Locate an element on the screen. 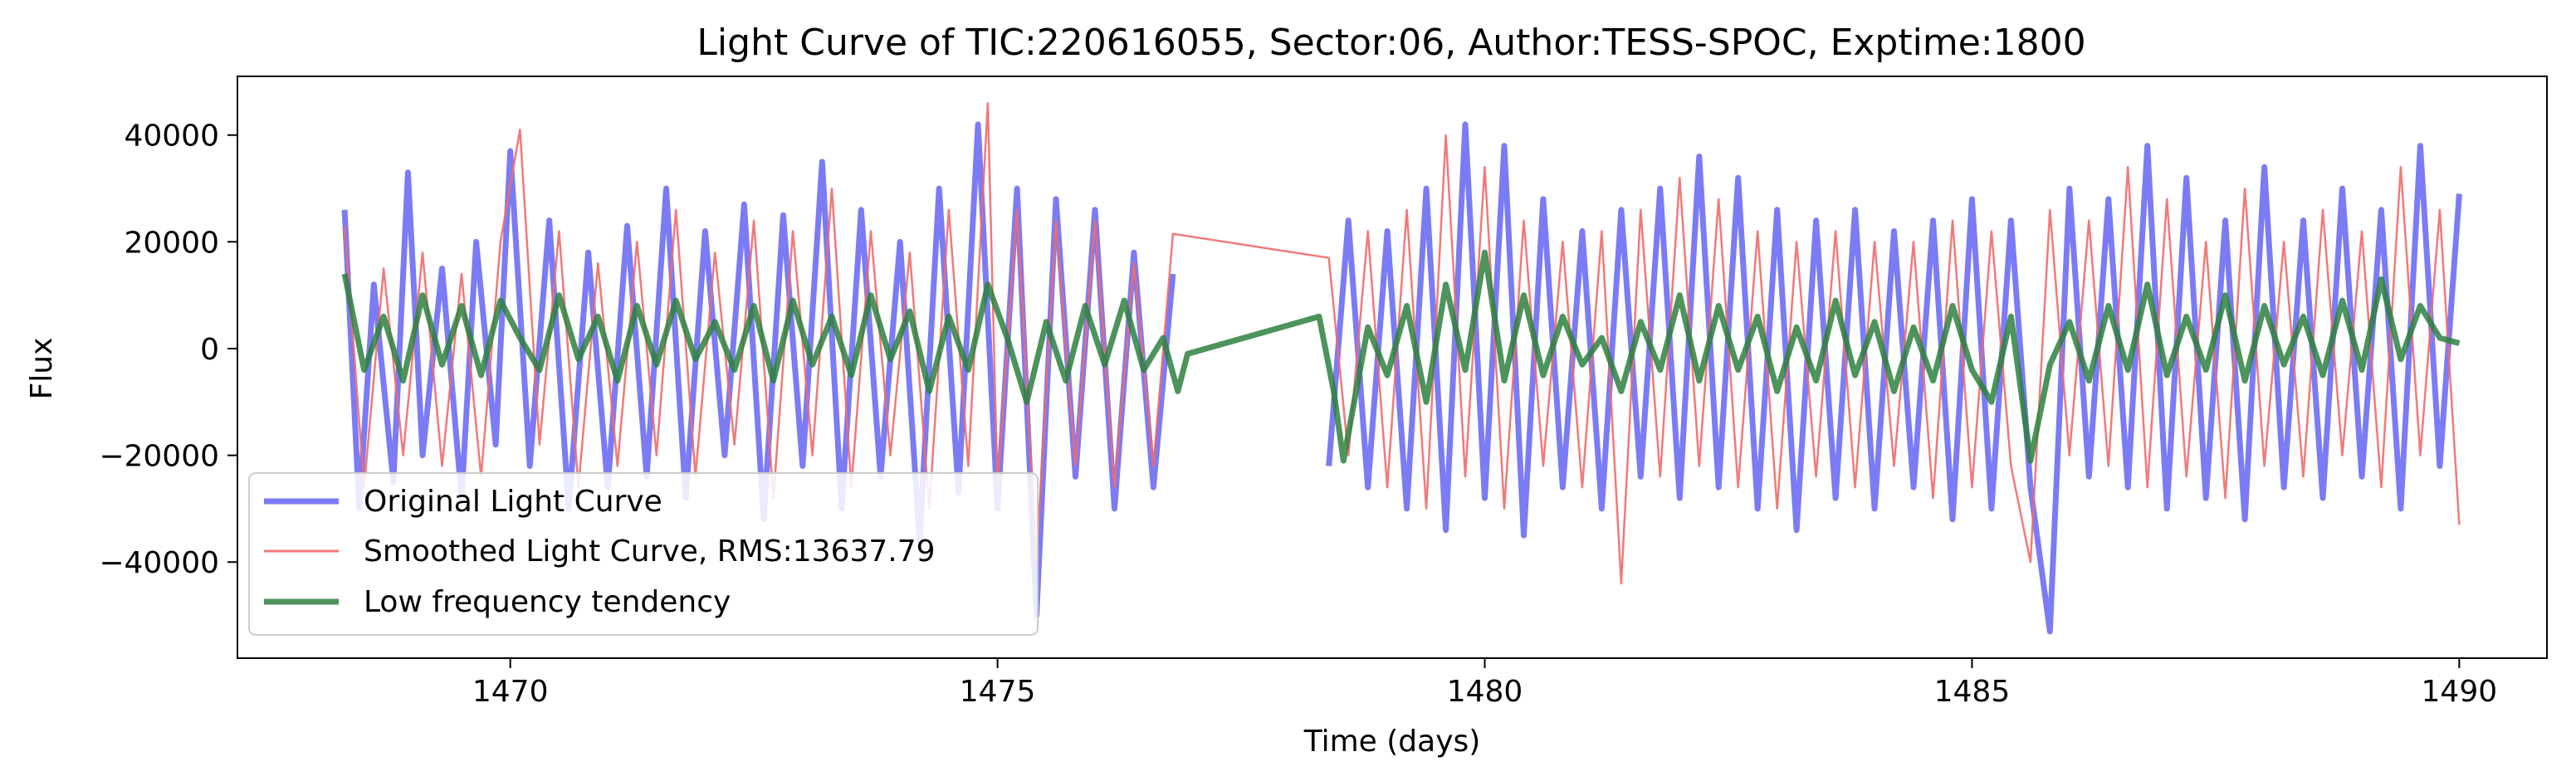 The width and height of the screenshot is (2576, 781). x-tick-label: 1490 is located at coordinates (2460, 692).